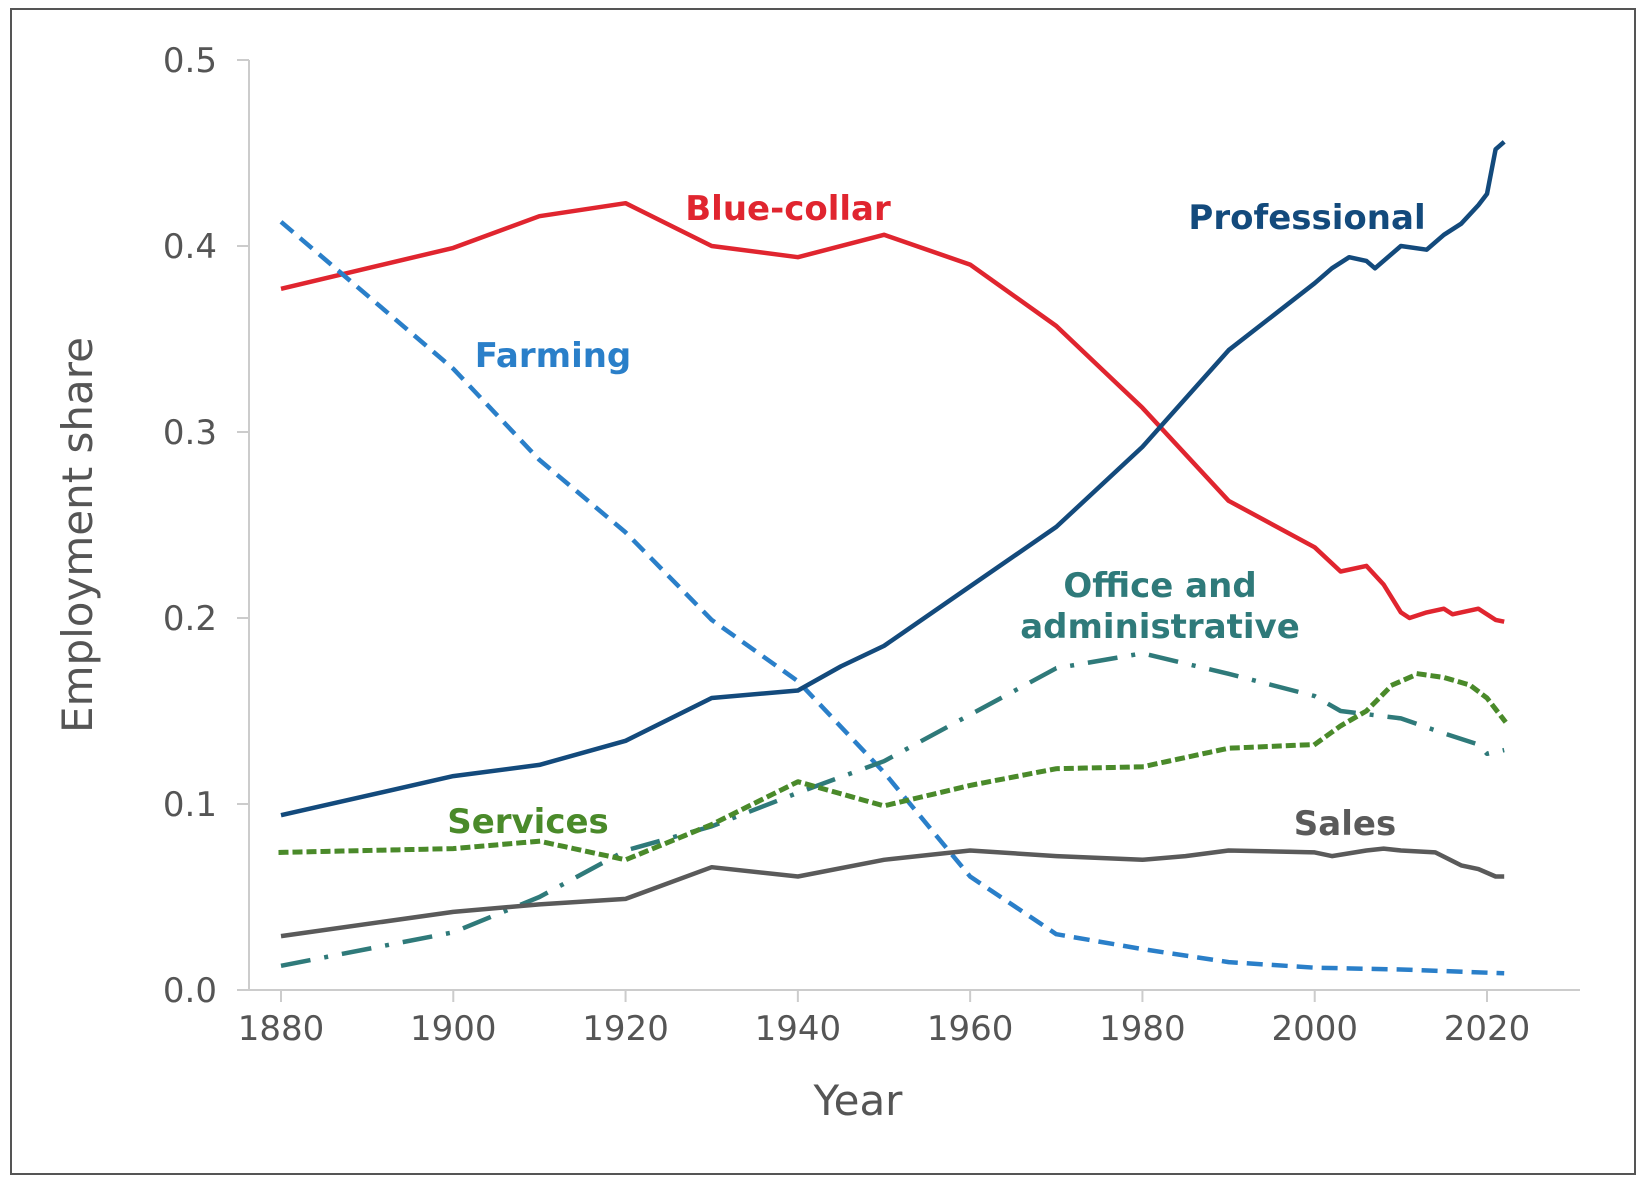 The width and height of the screenshot is (1646, 1186). What do you see at coordinates (190, 433) in the screenshot?
I see `y-tick-label: 0.3` at bounding box center [190, 433].